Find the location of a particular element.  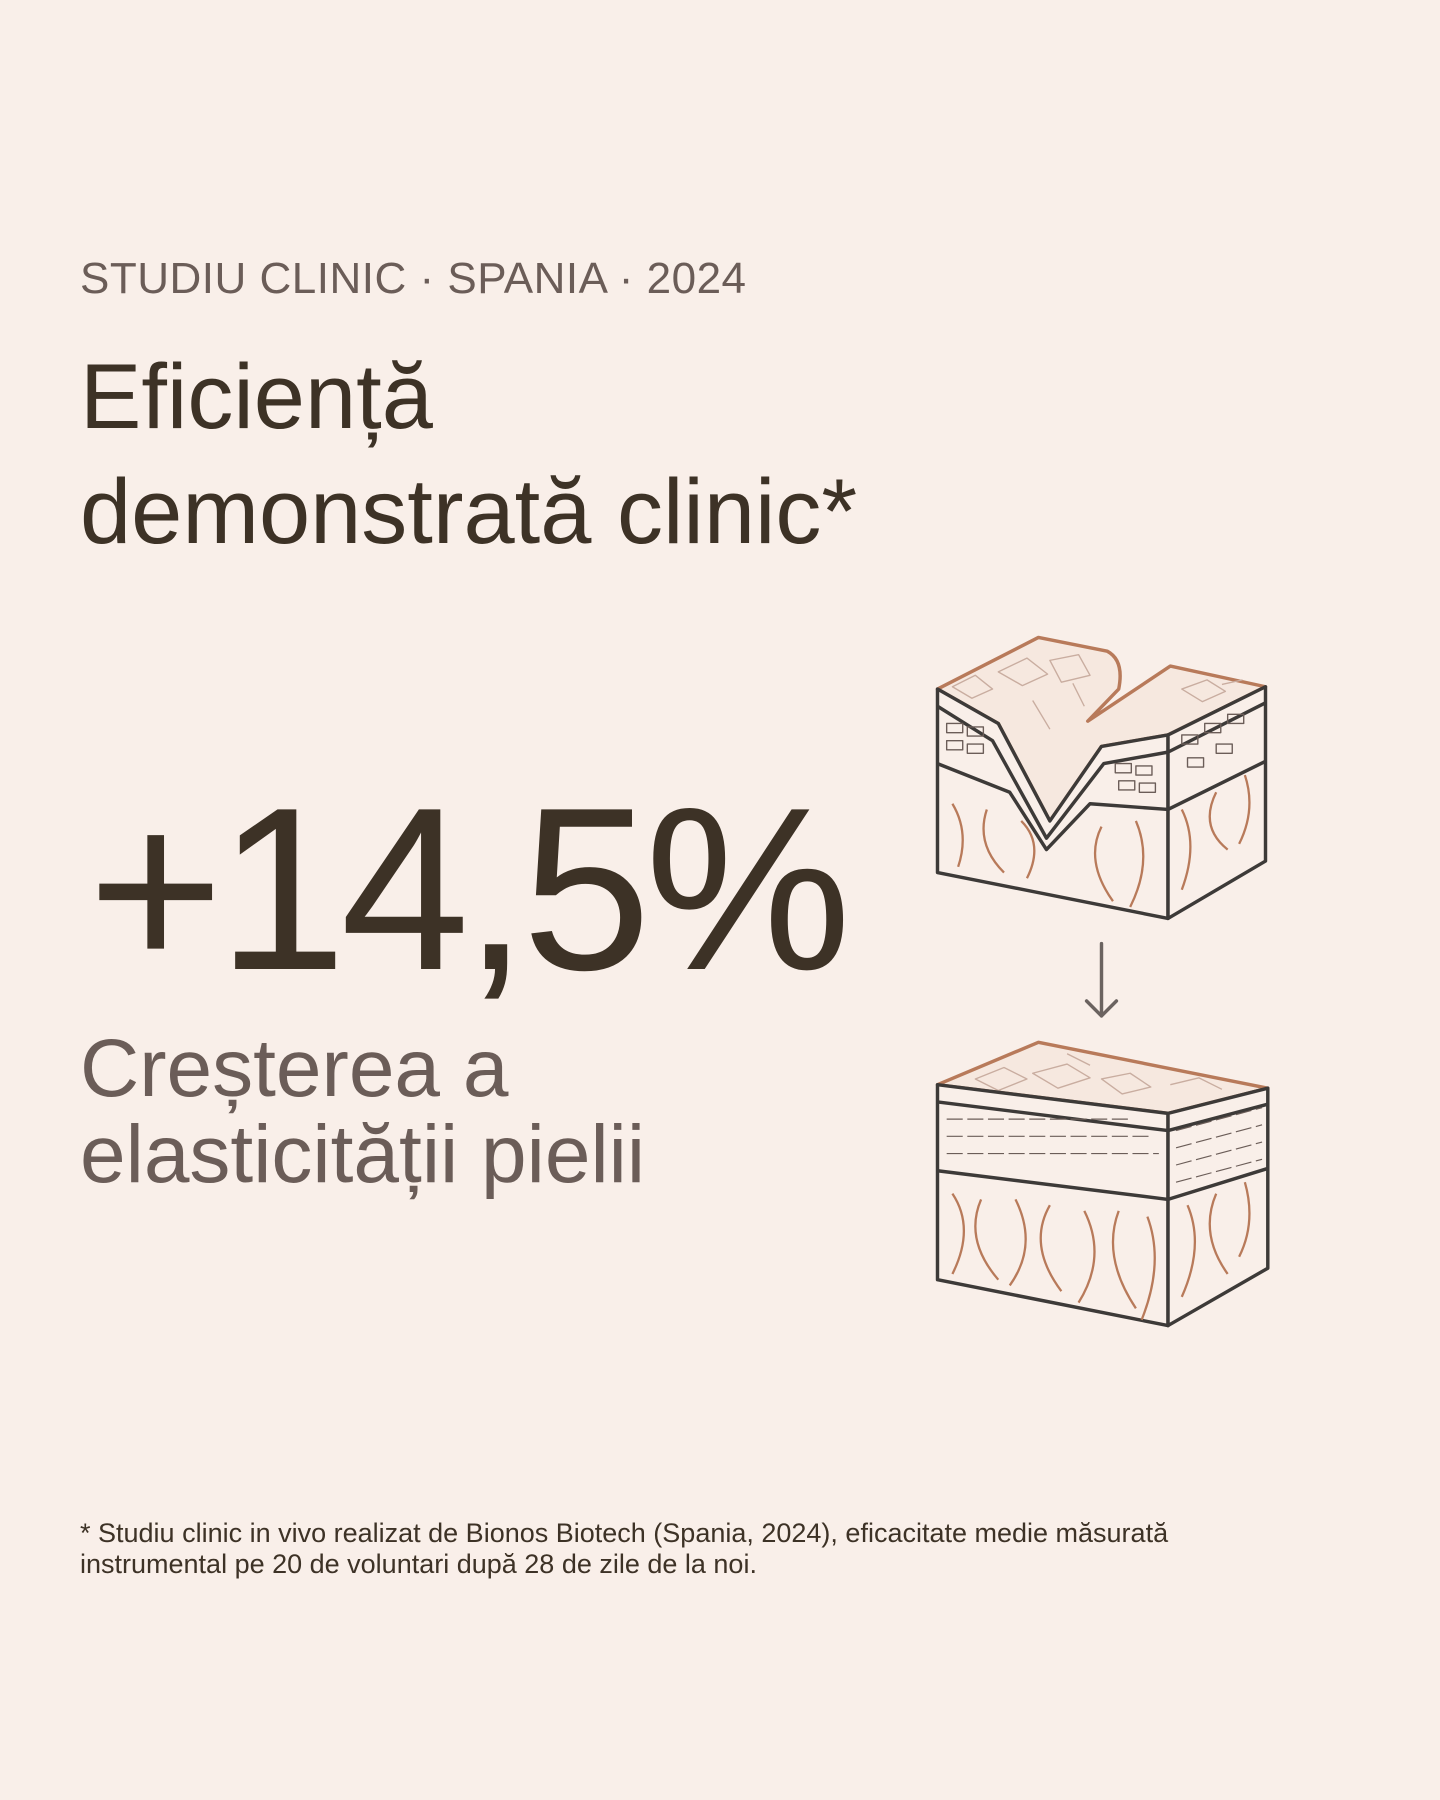

skin-wrinkled is located at coordinates (1101, 778).